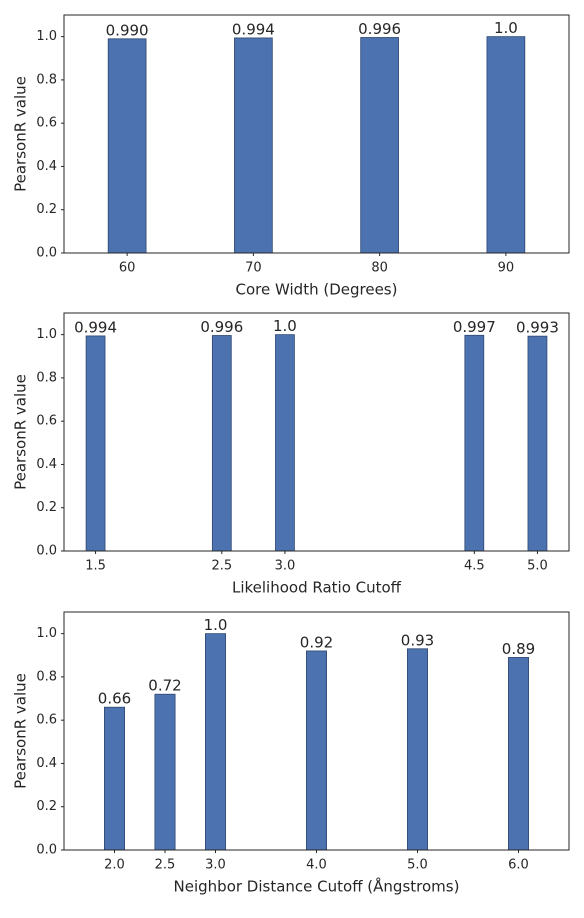  I want to click on x-tick-label: 4.0, so click(316, 865).